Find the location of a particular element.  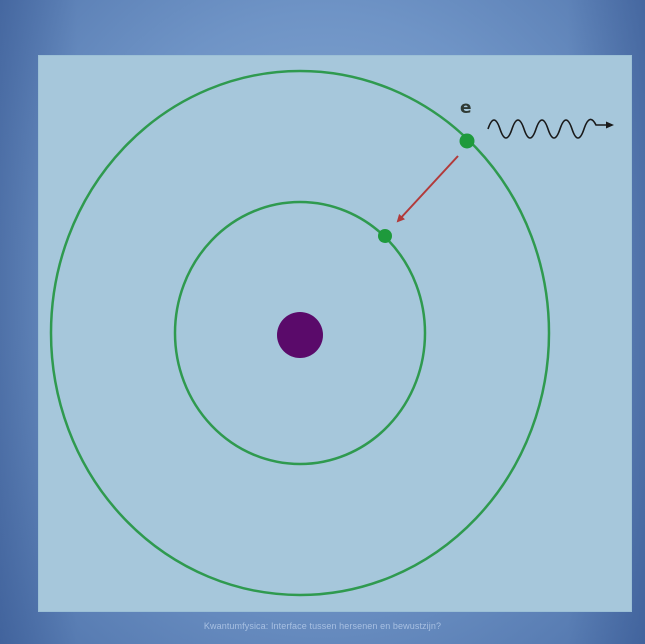

electron-label: e is located at coordinates (466, 108).